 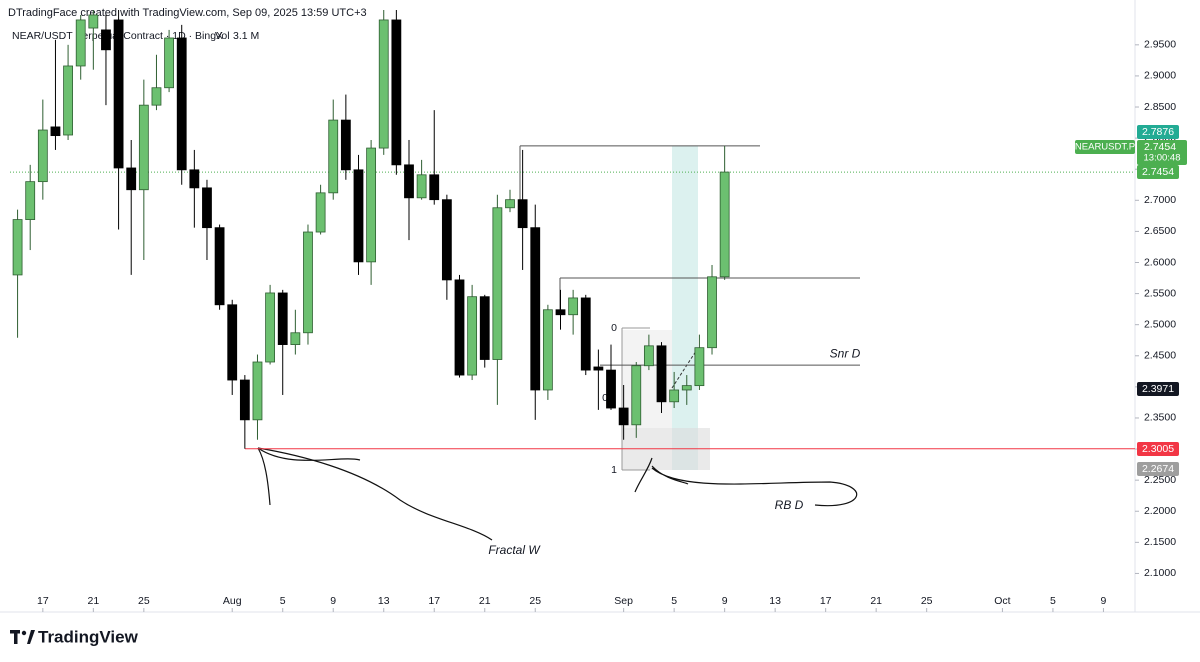 I want to click on y-tick-label: 2.6500, so click(x=1160, y=231).